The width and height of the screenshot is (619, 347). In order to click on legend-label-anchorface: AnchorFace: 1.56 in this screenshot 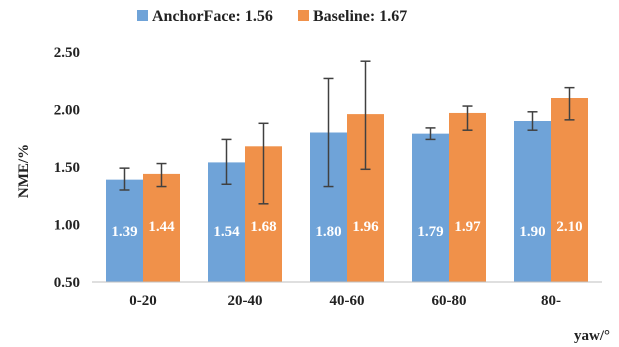, I will do `click(212, 16)`.